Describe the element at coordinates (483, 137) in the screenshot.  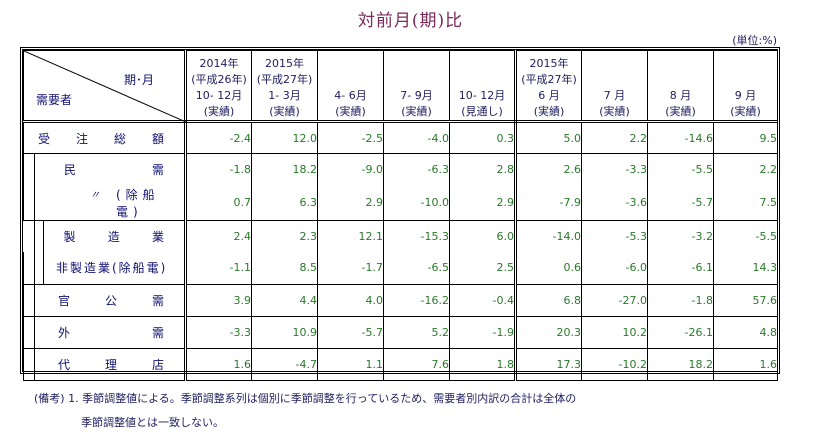
I see `value-cell: 0.3` at that location.